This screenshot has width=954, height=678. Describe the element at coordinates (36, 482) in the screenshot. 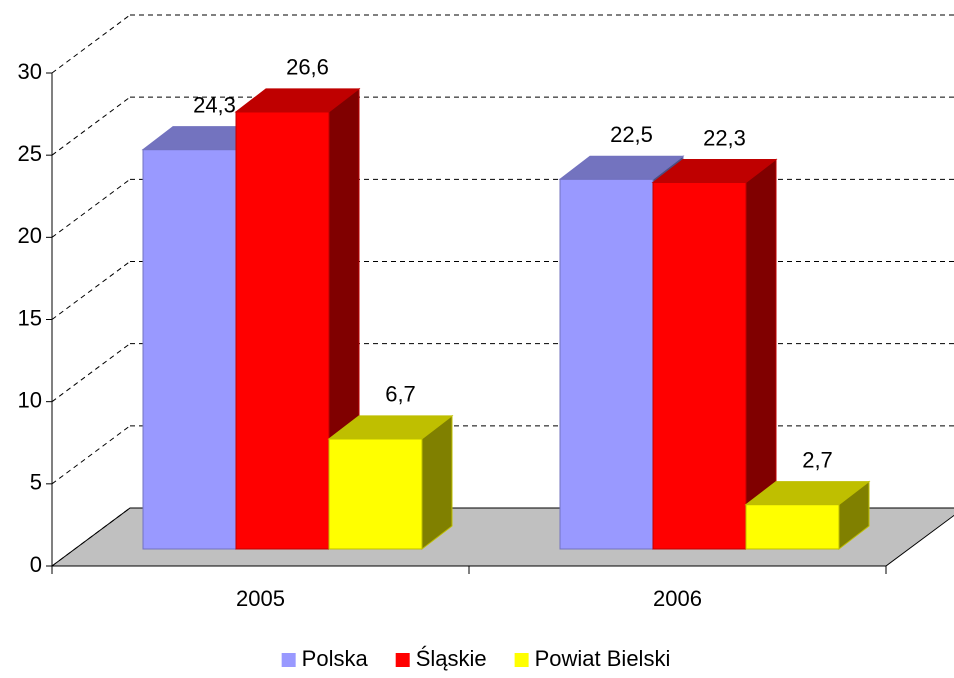

I see `y-tick-label: 5` at that location.